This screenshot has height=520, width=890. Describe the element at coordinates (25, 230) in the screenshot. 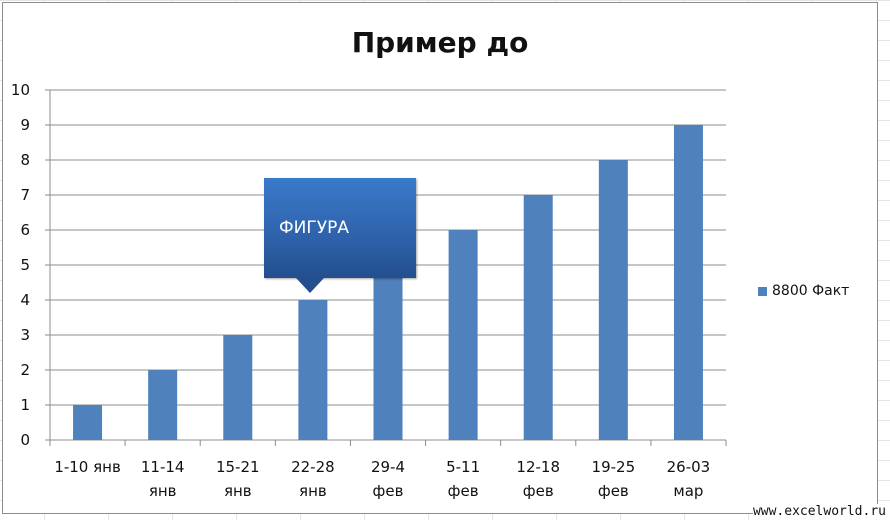

I see `y-tick-label: 6` at that location.